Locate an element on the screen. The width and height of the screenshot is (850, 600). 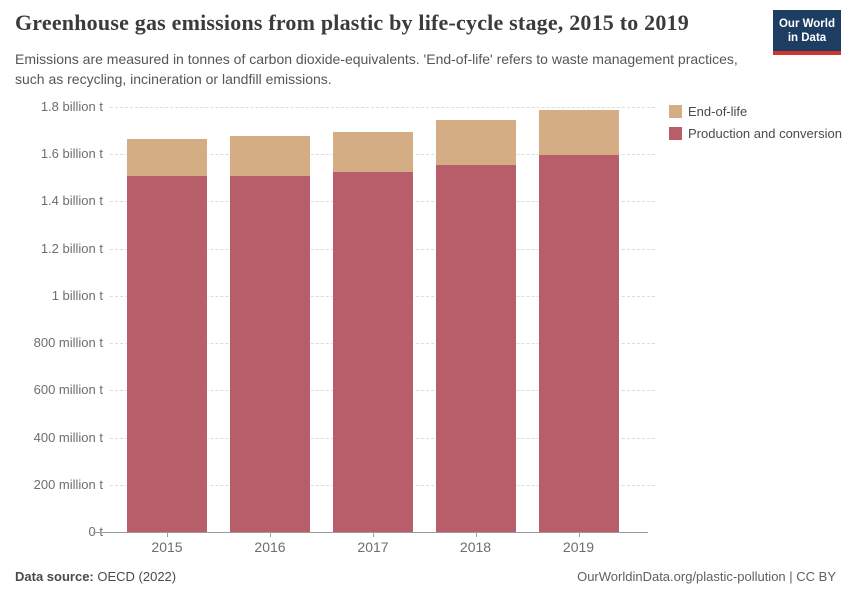
bar-2016 is located at coordinates (270, 333).